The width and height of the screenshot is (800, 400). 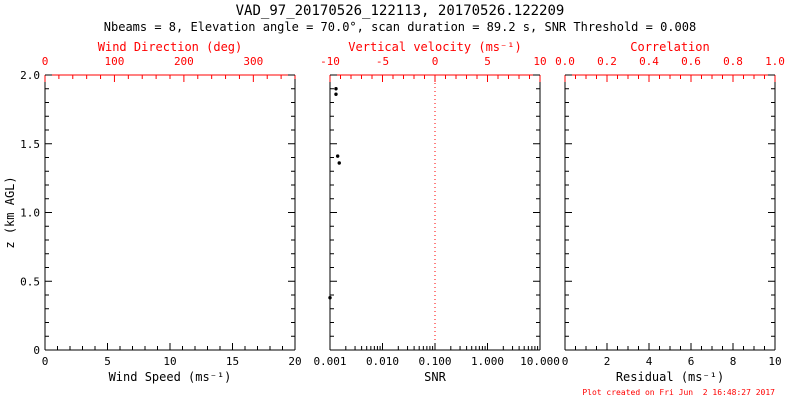 I want to click on svg-text: 300, so click(x=253, y=61).